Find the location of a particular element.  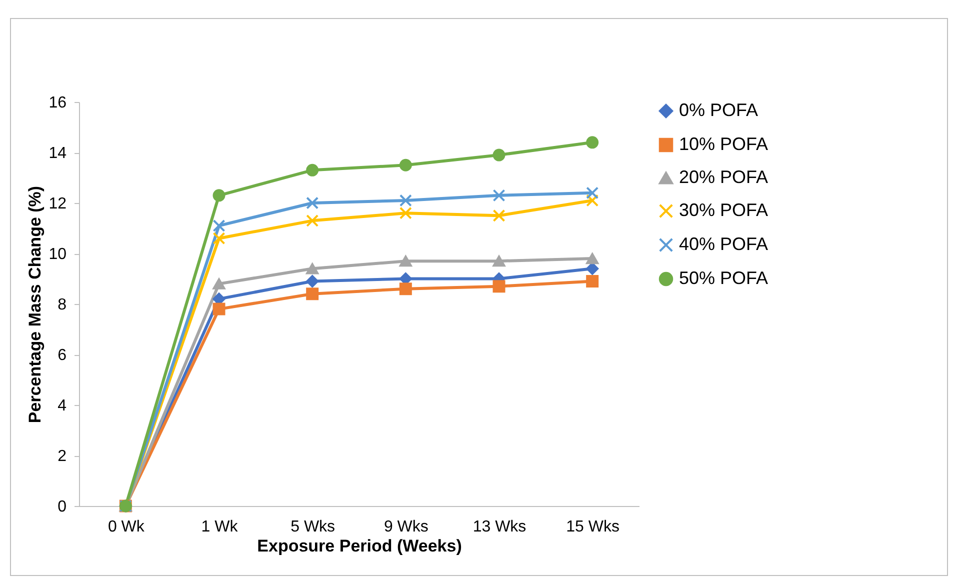

legend-label: 0% POFA is located at coordinates (718, 110).